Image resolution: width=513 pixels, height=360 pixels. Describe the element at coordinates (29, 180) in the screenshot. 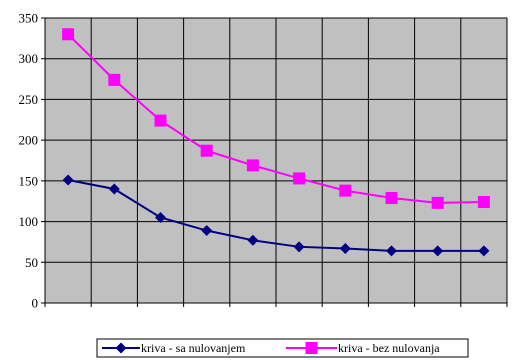

I see `y-tick-label: 150` at that location.